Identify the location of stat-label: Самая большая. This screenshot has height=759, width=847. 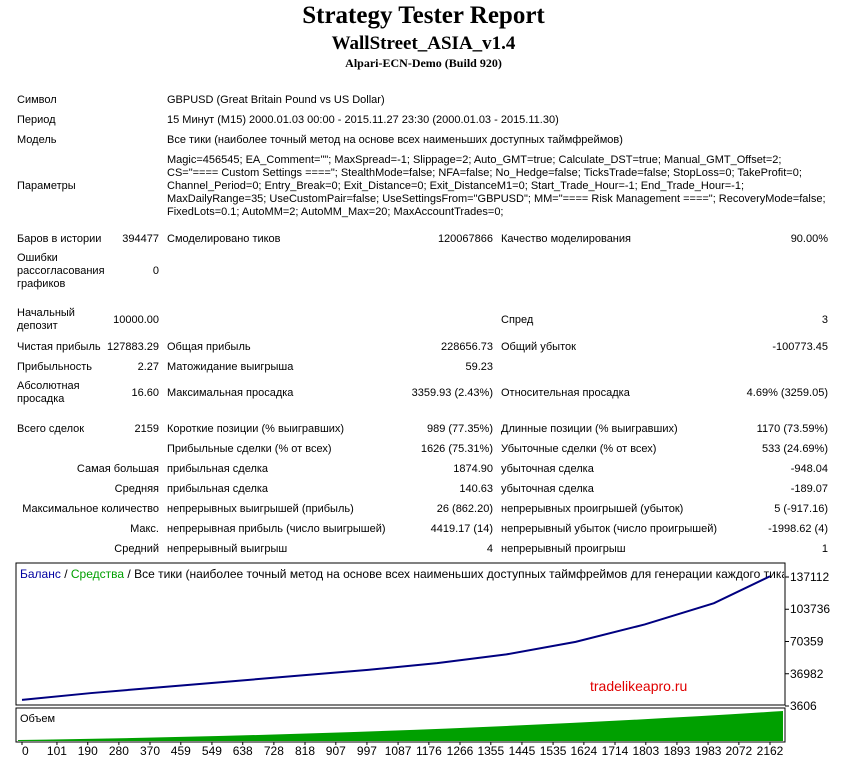
(117, 468).